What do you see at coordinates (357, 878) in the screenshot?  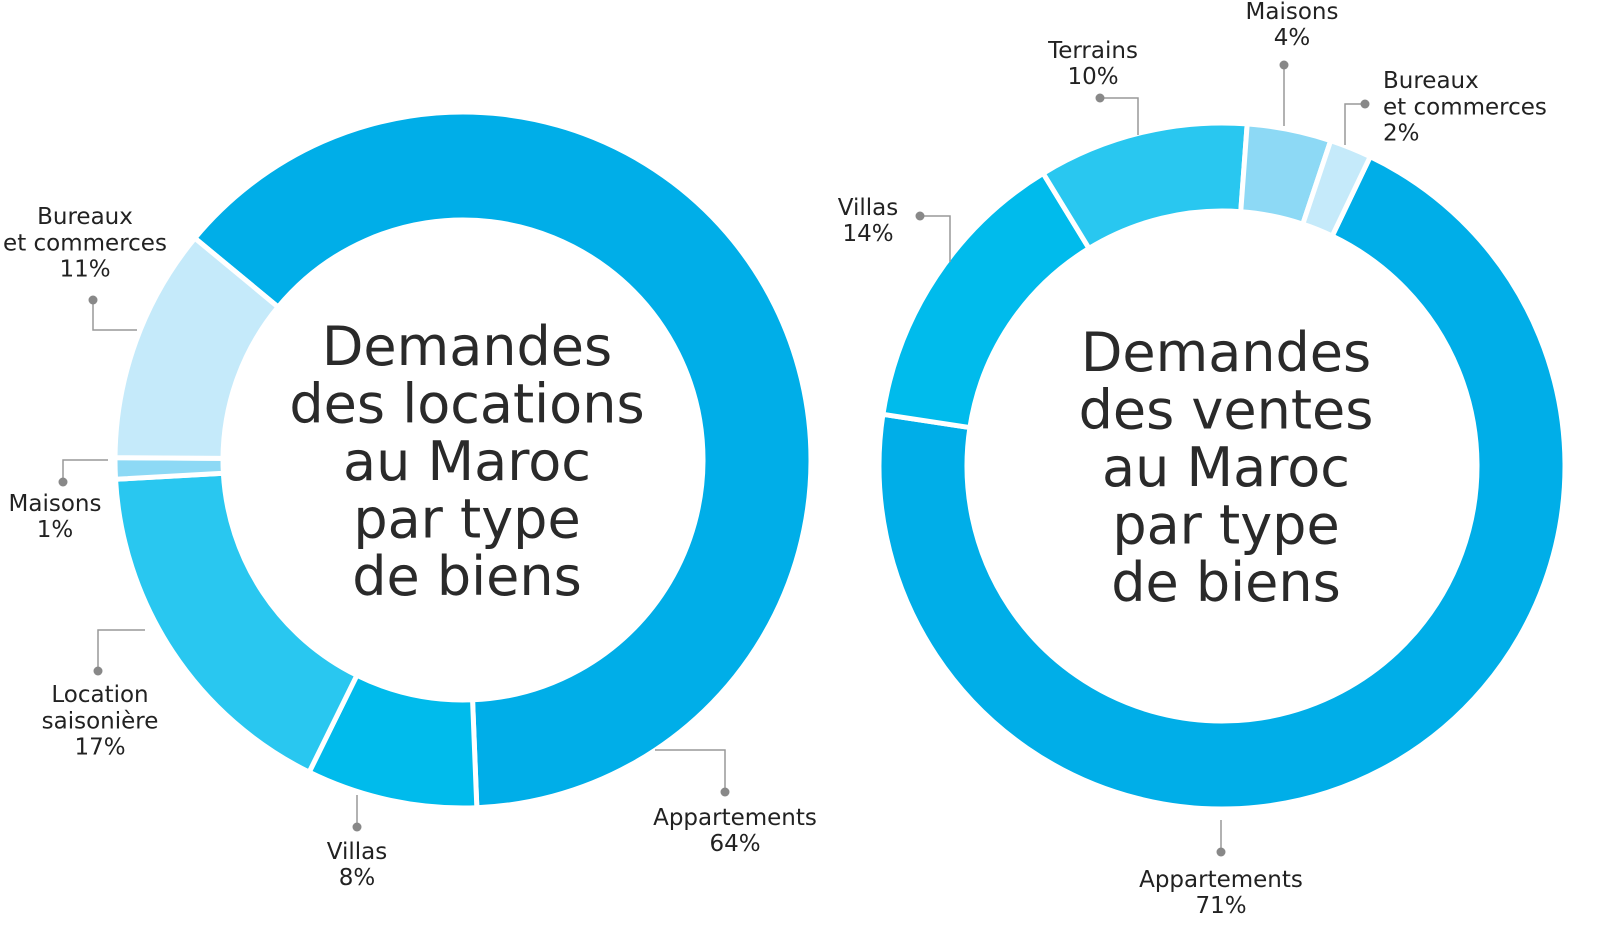 I see `value-label: 8%` at bounding box center [357, 878].